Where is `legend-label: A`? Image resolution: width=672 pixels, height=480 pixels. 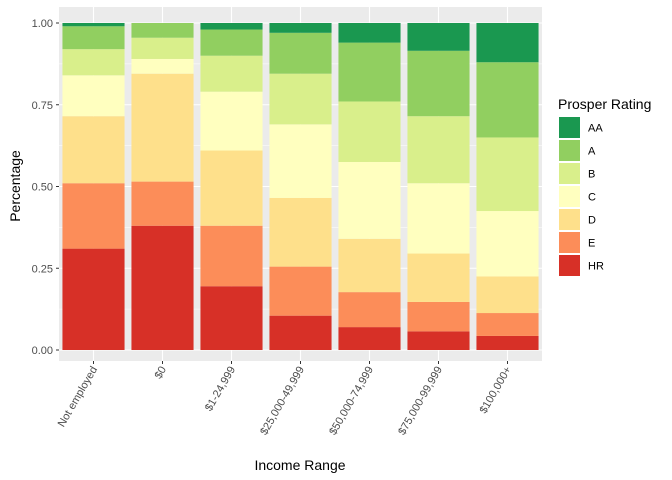
legend-label: A is located at coordinates (592, 152).